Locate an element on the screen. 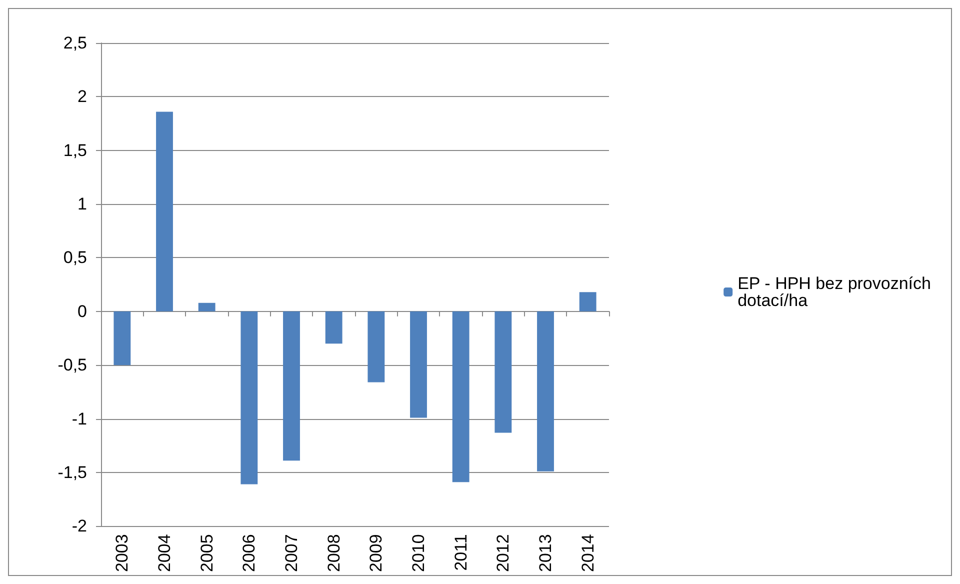 The image size is (960, 584). x-tick-label: 2004 is located at coordinates (164, 553).